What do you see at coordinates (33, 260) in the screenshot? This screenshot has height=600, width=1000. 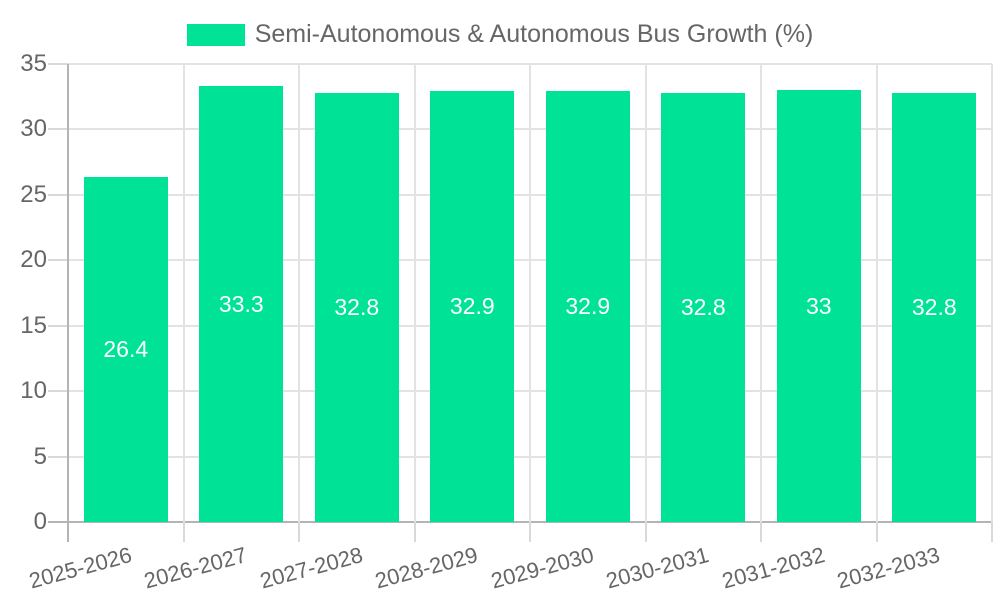 I see `y-tick-label: 20` at bounding box center [33, 260].